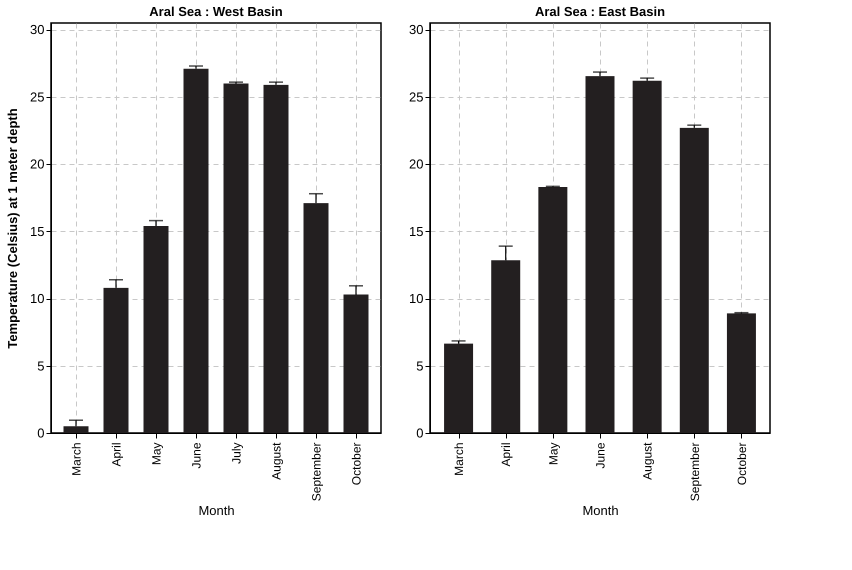 Image resolution: width=852 pixels, height=570 pixels. Describe the element at coordinates (237, 453) in the screenshot. I see `x-tick-label: July` at that location.